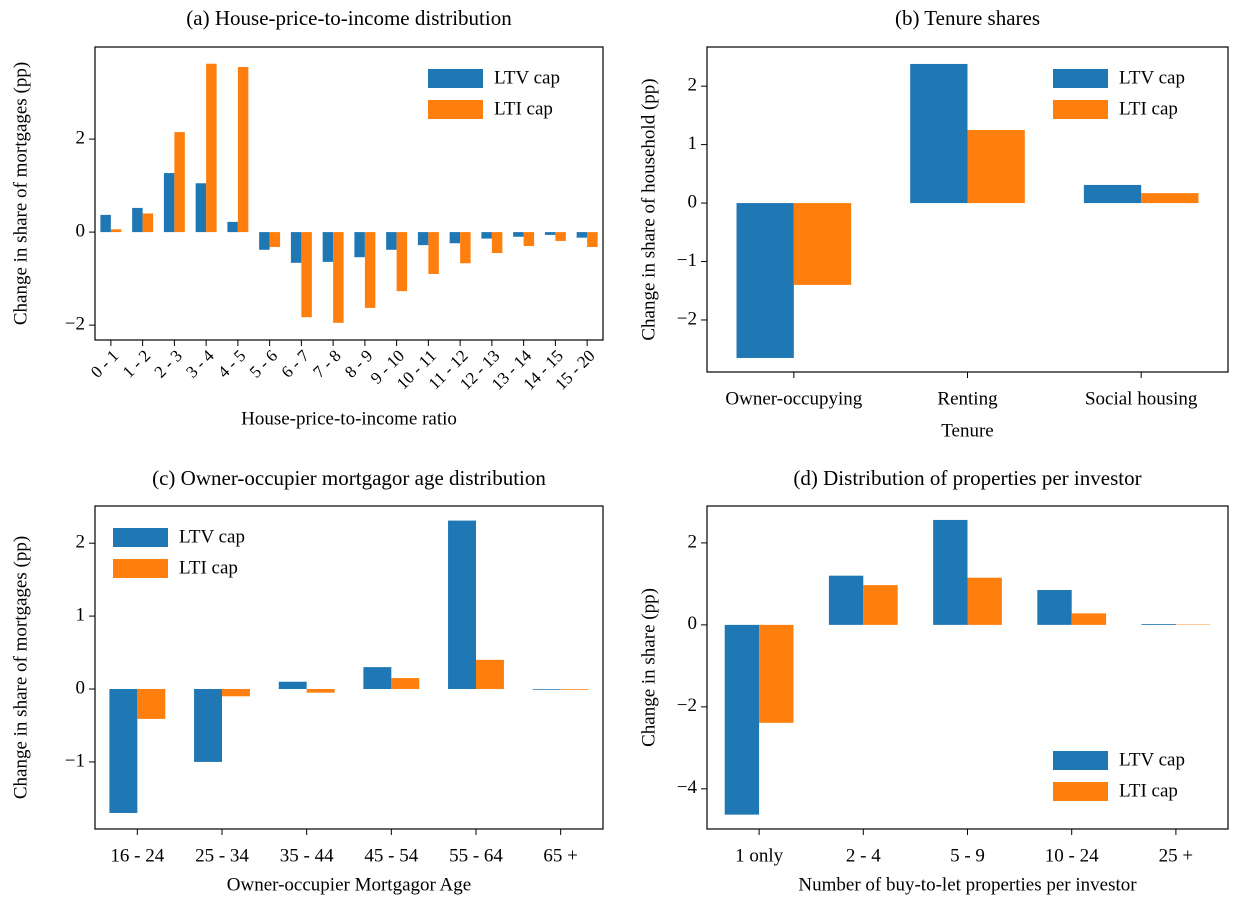 The width and height of the screenshot is (1234, 899). I want to click on x-tick-label: 5 - 6, so click(263, 363).